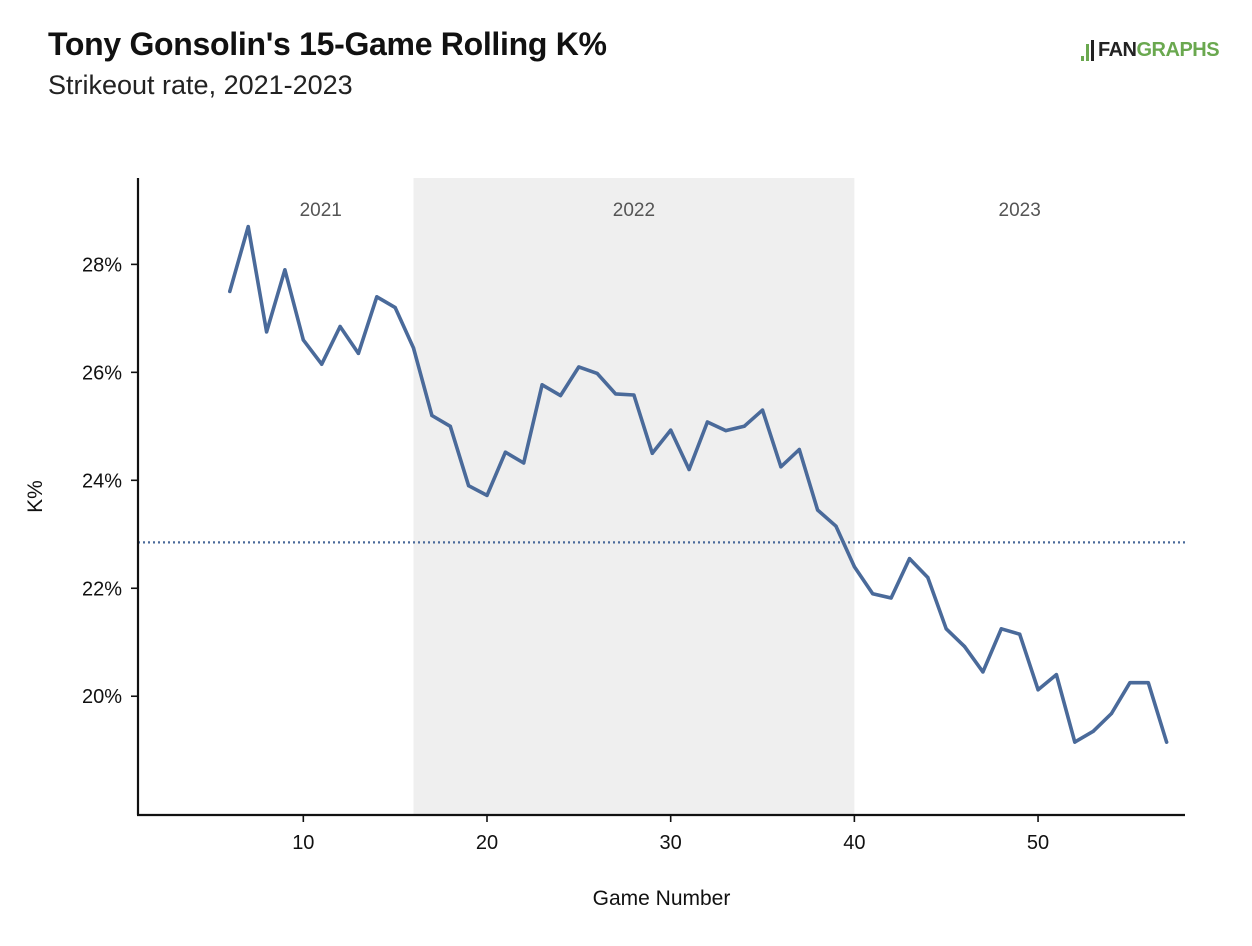 The width and height of the screenshot is (1252, 946). Describe the element at coordinates (35, 496) in the screenshot. I see `y-axis-title: K%` at that location.